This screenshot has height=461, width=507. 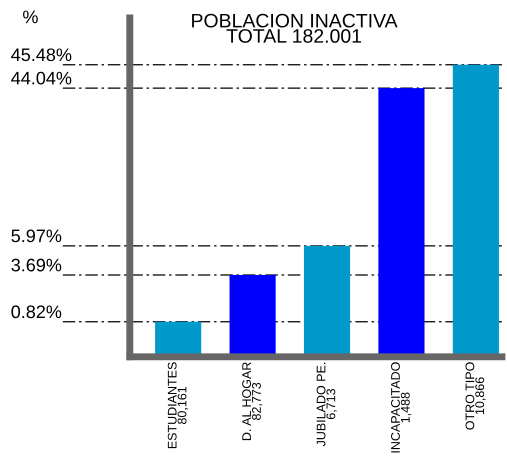 I want to click on chart-title: POBLACION INACTIVA TOTAL 182.001, so click(x=295, y=28).